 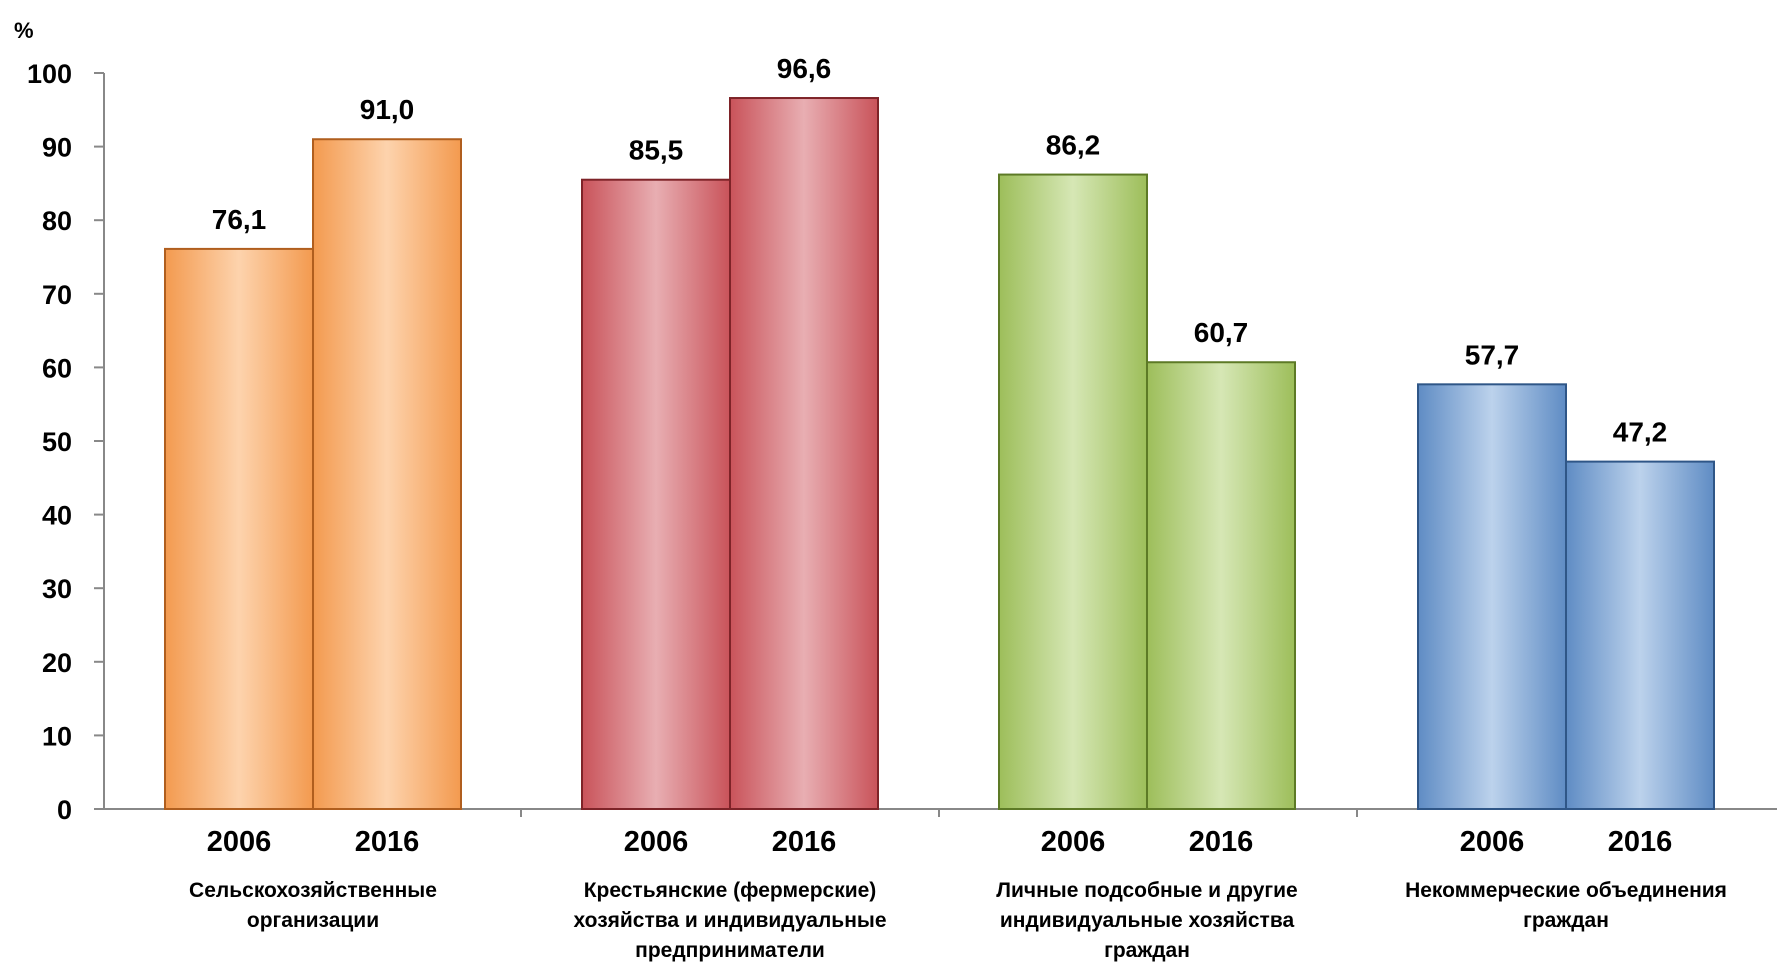 What do you see at coordinates (729, 920) in the screenshot?
I see `x-category-label: хозяйства и индивидуальные` at bounding box center [729, 920].